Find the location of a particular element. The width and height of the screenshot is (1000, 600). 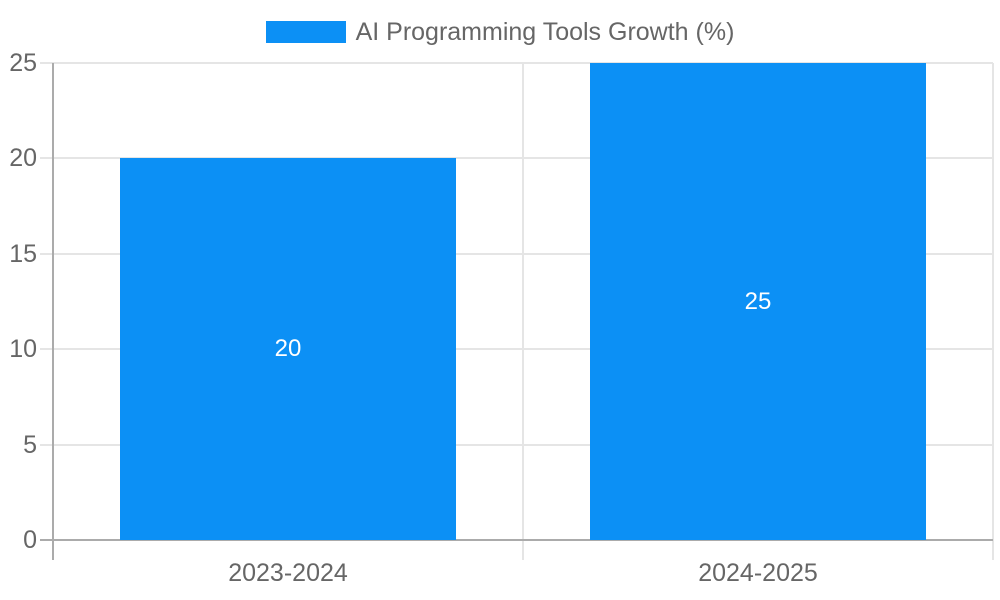

legend-label: AI Programming Tools Growth (%) is located at coordinates (545, 31).